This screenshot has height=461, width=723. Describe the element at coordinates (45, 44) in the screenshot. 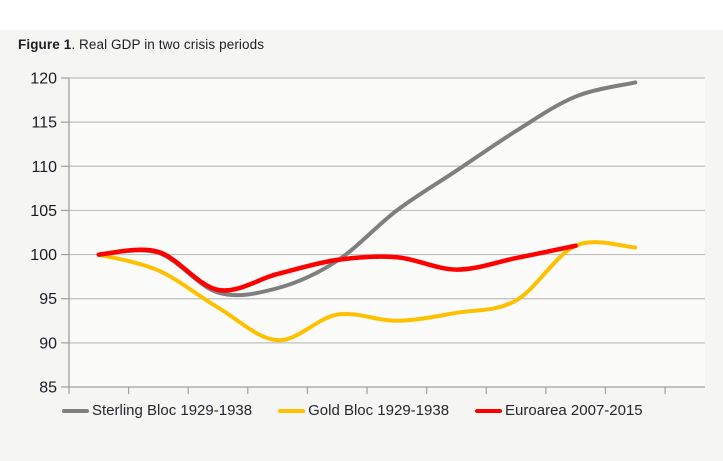

I see `figure-number-label: Figure 1` at that location.